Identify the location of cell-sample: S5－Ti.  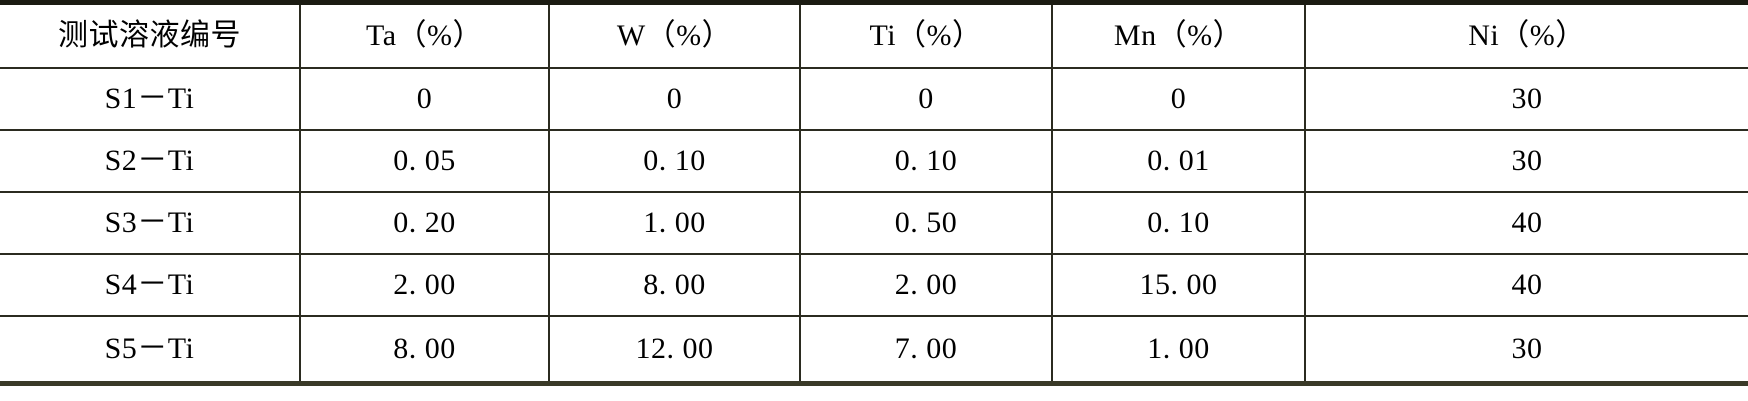
(149, 348).